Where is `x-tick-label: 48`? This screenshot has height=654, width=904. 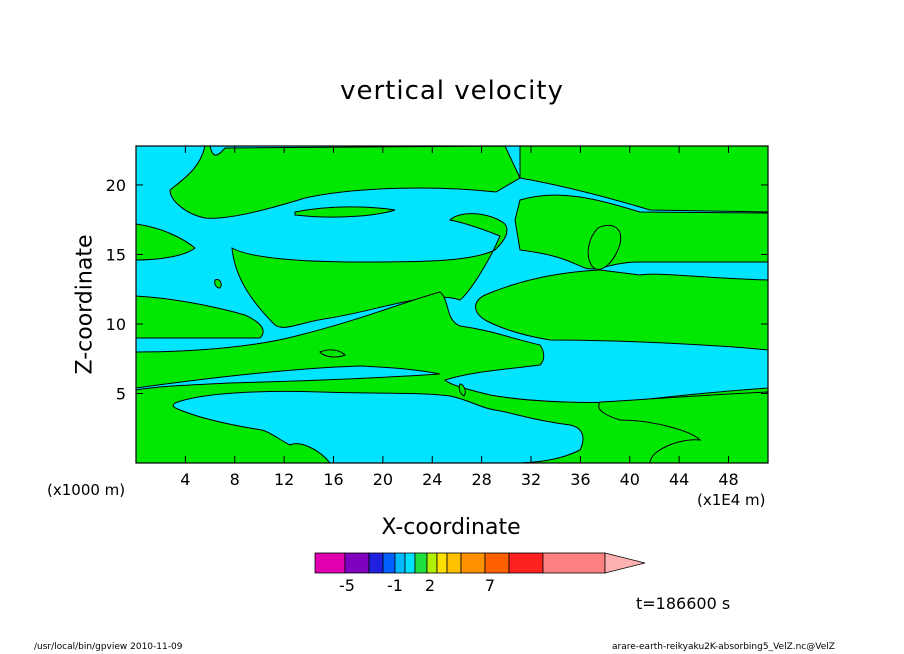 x-tick-label: 48 is located at coordinates (728, 479).